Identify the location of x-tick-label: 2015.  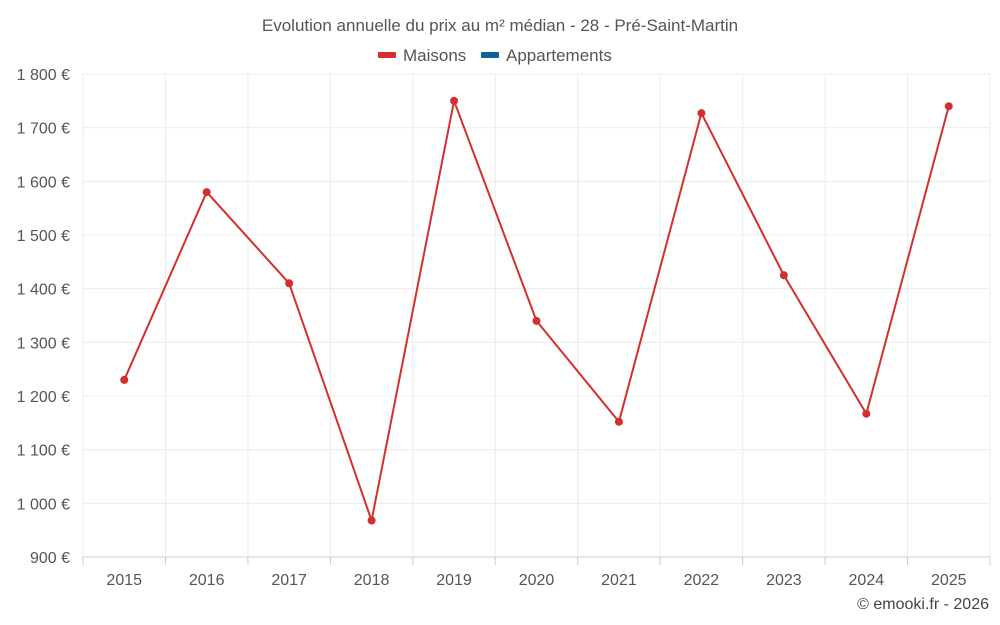
(124, 580).